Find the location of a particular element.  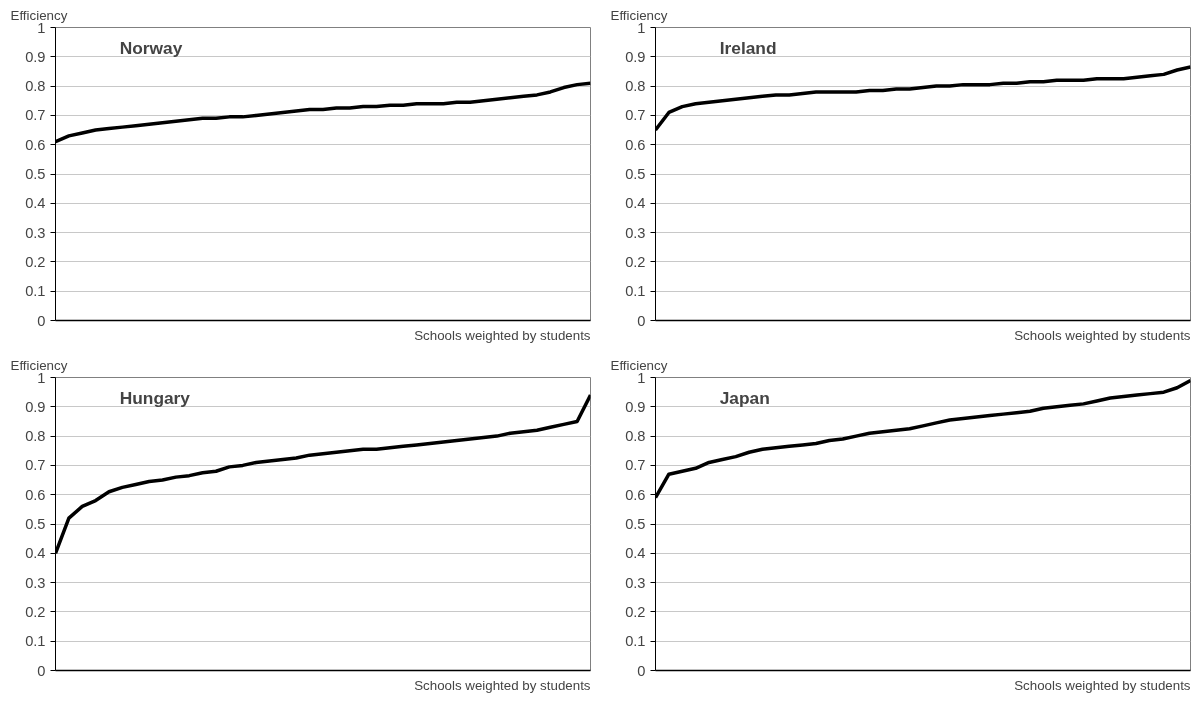

text: Hungary is located at coordinates (155, 397).